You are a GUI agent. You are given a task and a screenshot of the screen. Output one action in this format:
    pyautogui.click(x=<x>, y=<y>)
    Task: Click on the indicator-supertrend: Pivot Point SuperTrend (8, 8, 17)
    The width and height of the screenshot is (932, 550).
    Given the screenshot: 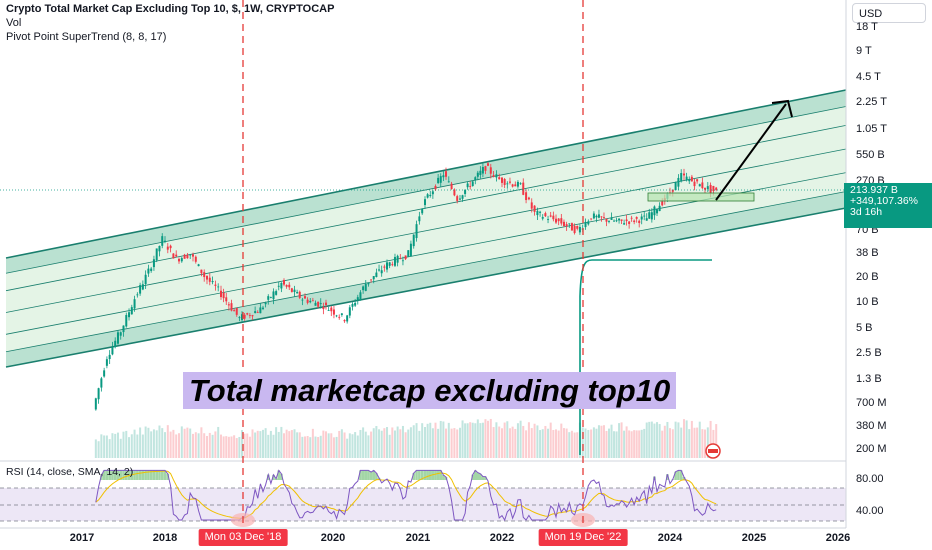 What is the action you would take?
    pyautogui.click(x=86, y=37)
    